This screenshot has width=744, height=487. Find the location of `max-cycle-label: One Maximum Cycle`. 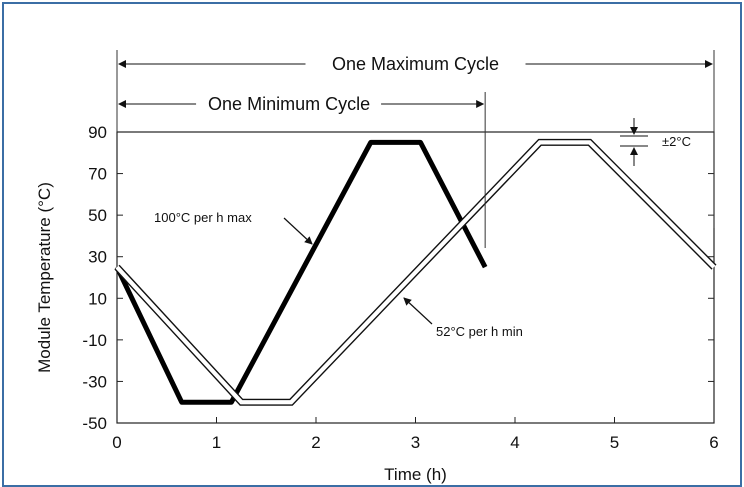

max-cycle-label: One Maximum Cycle is located at coordinates (415, 64).